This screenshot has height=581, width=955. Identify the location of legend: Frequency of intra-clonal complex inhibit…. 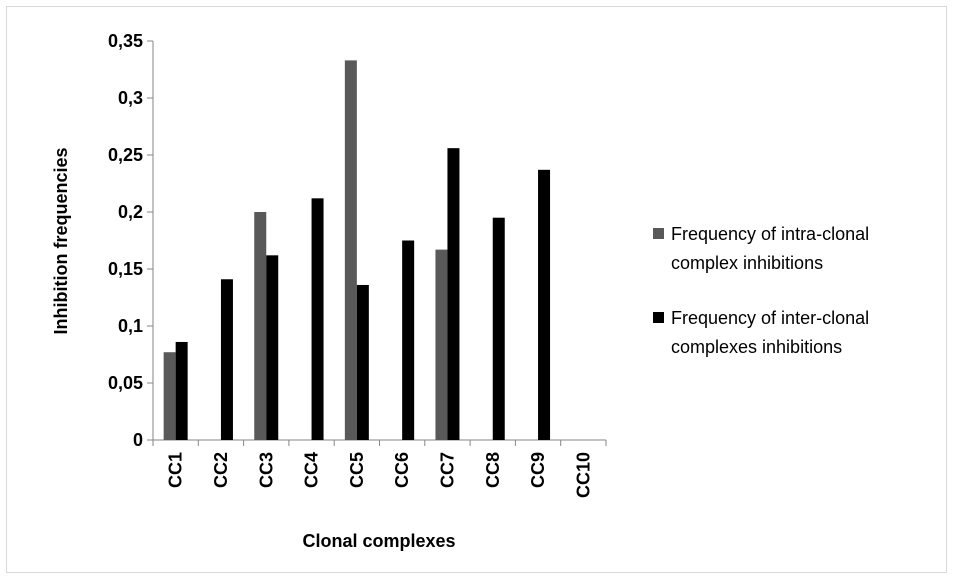
(761, 290).